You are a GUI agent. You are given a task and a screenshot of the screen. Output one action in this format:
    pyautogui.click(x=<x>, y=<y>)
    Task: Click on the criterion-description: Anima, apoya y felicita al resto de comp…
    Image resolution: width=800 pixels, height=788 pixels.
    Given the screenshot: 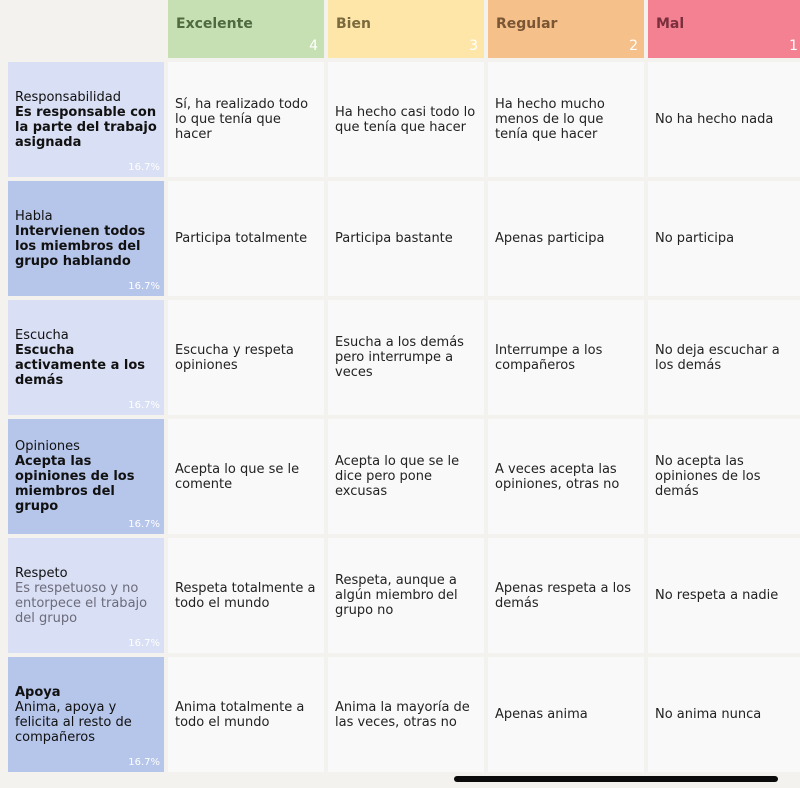 What is the action you would take?
    pyautogui.click(x=73, y=722)
    